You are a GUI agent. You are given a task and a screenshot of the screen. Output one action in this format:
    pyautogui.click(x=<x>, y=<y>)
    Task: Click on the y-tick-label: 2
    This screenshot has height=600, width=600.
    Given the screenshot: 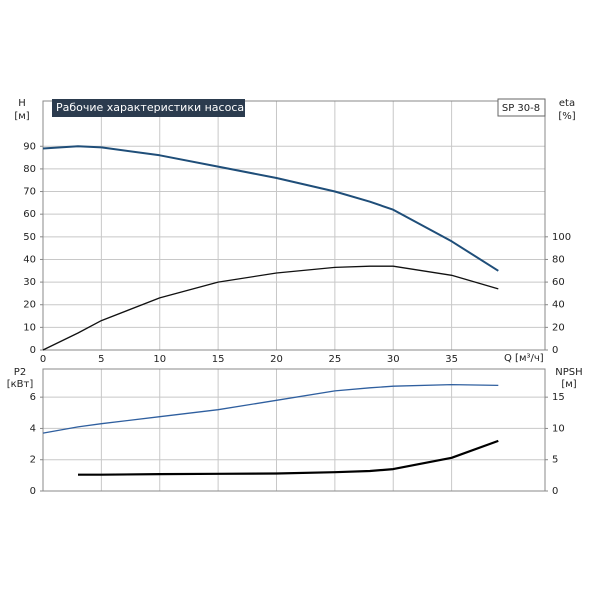 What is the action you would take?
    pyautogui.click(x=33, y=460)
    